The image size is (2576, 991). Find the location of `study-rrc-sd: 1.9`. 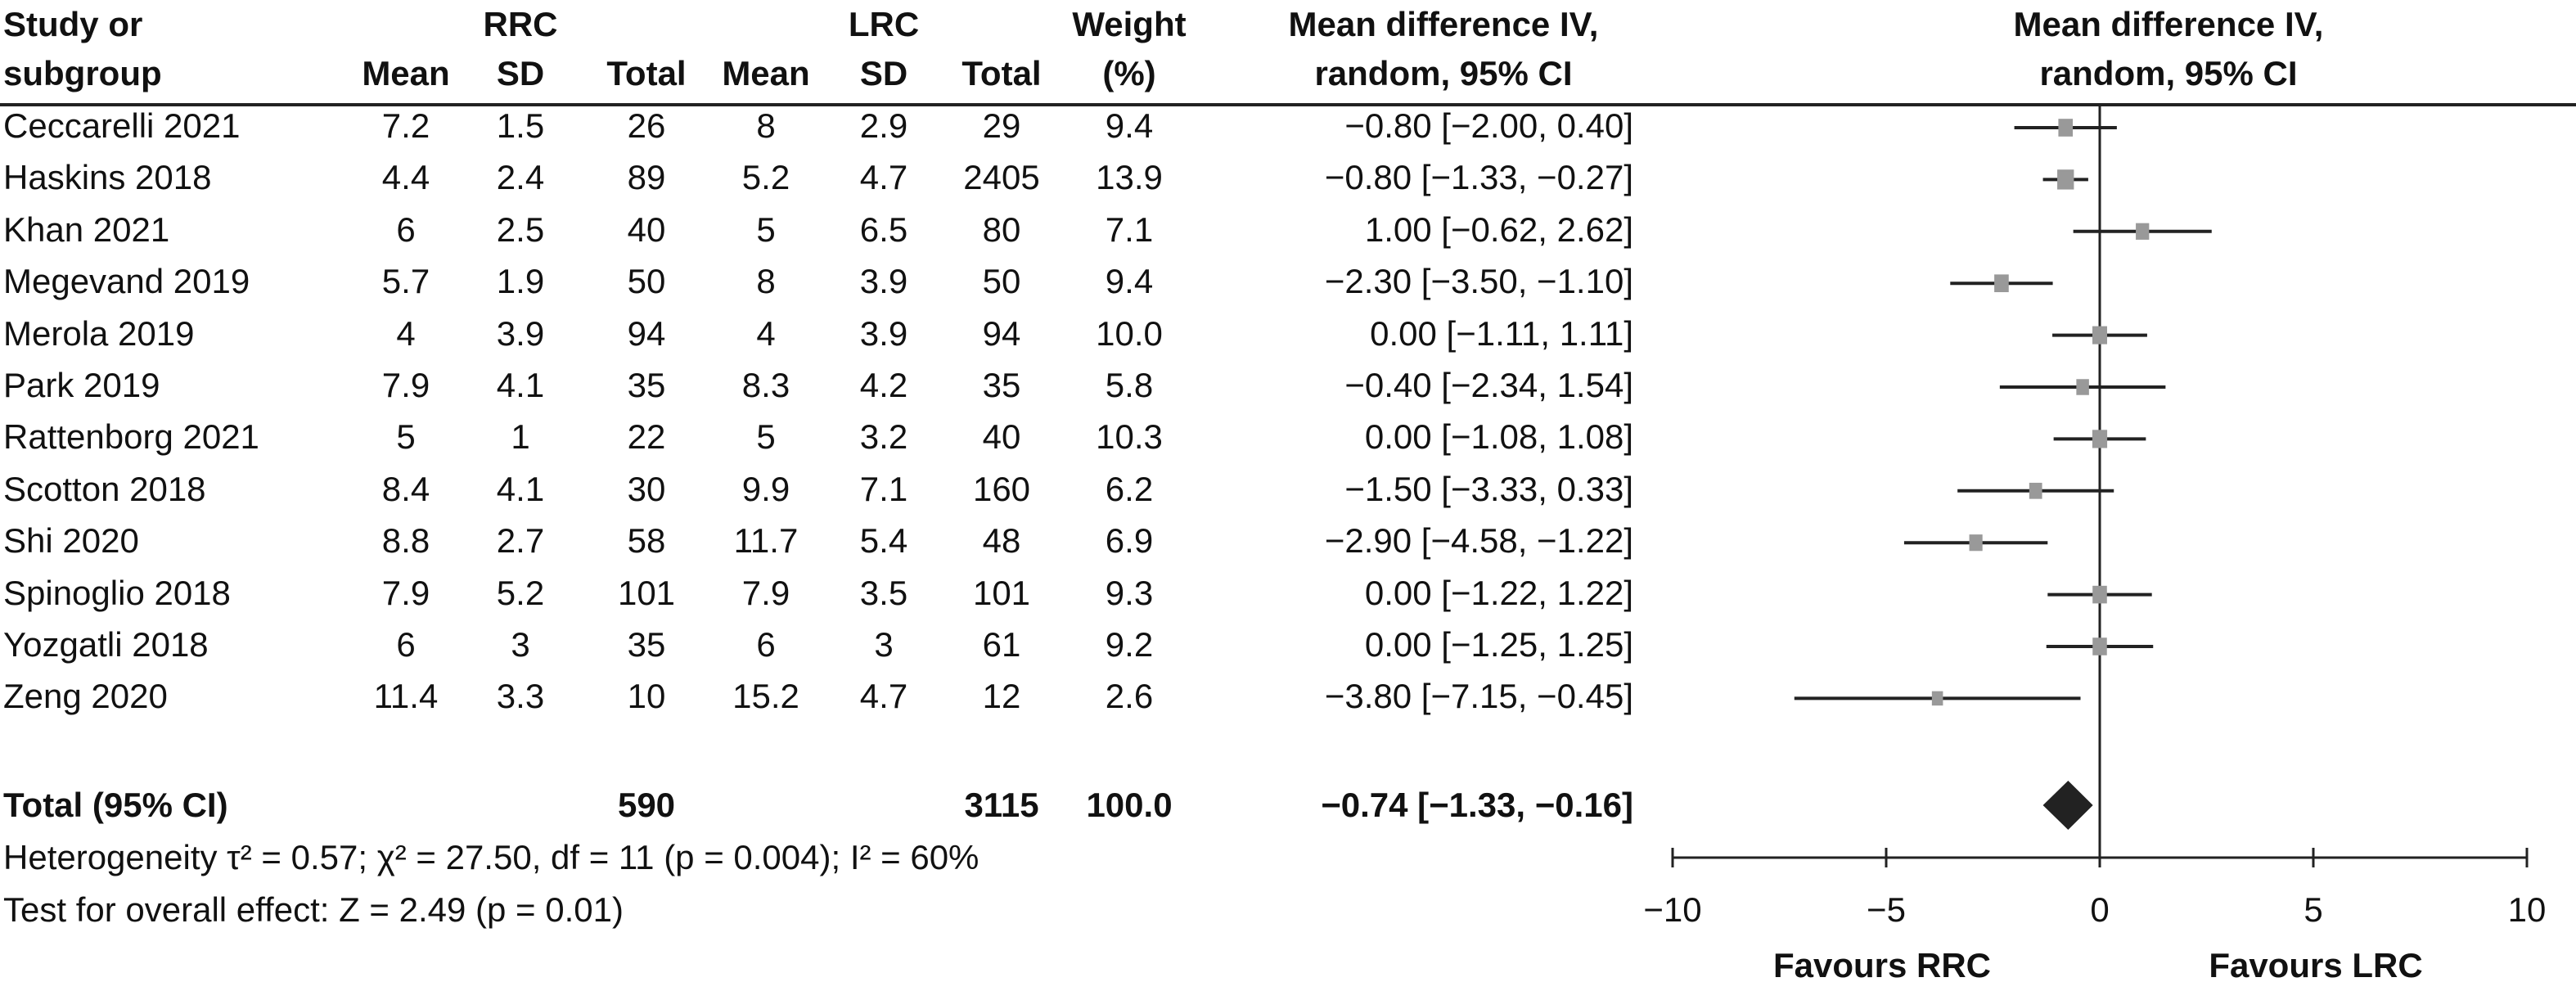

study-rrc-sd: 1.9 is located at coordinates (520, 281).